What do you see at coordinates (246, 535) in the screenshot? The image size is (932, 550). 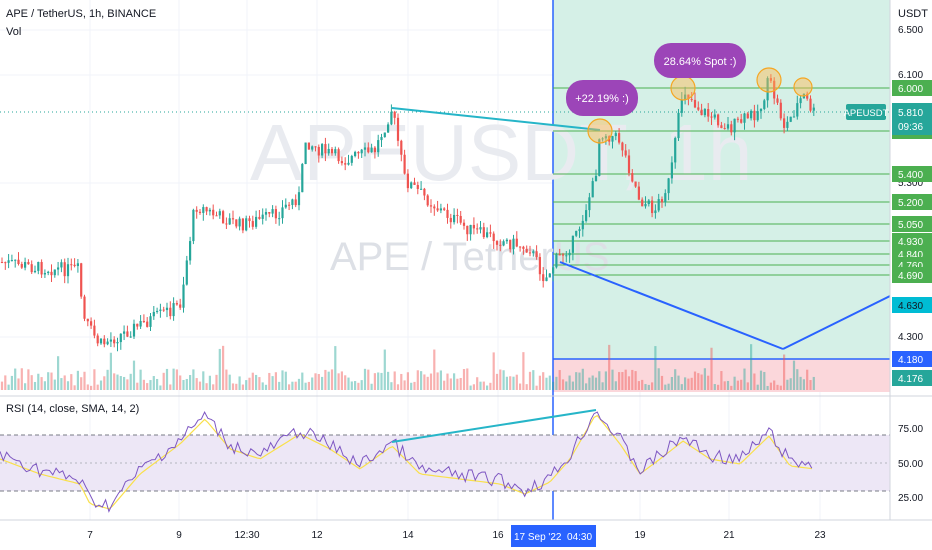 I see `time-tick: 12:30` at bounding box center [246, 535].